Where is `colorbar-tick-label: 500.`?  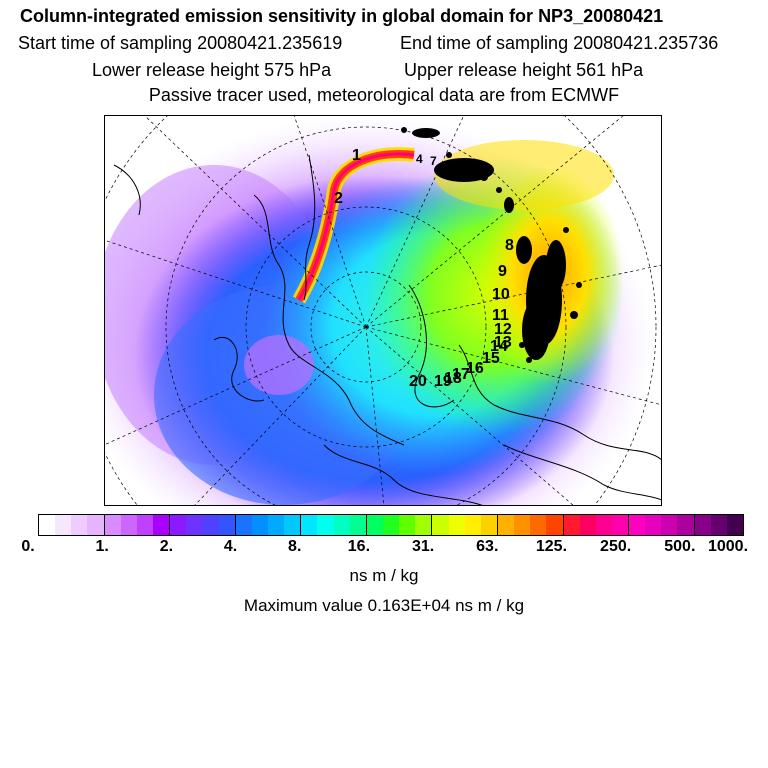 colorbar-tick-label: 500. is located at coordinates (680, 546).